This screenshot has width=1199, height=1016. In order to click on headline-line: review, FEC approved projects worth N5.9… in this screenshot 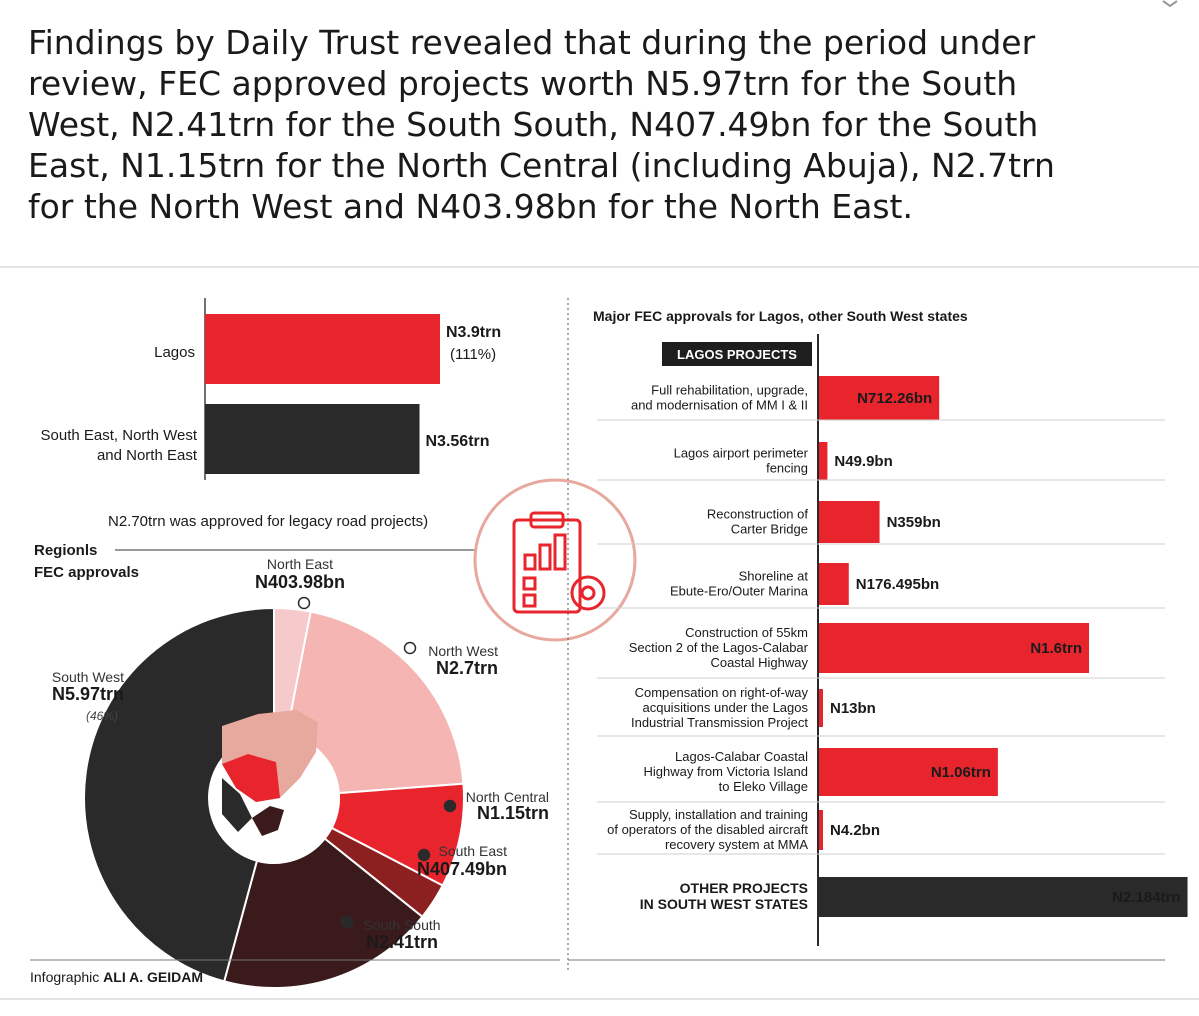, I will do `click(523, 83)`.